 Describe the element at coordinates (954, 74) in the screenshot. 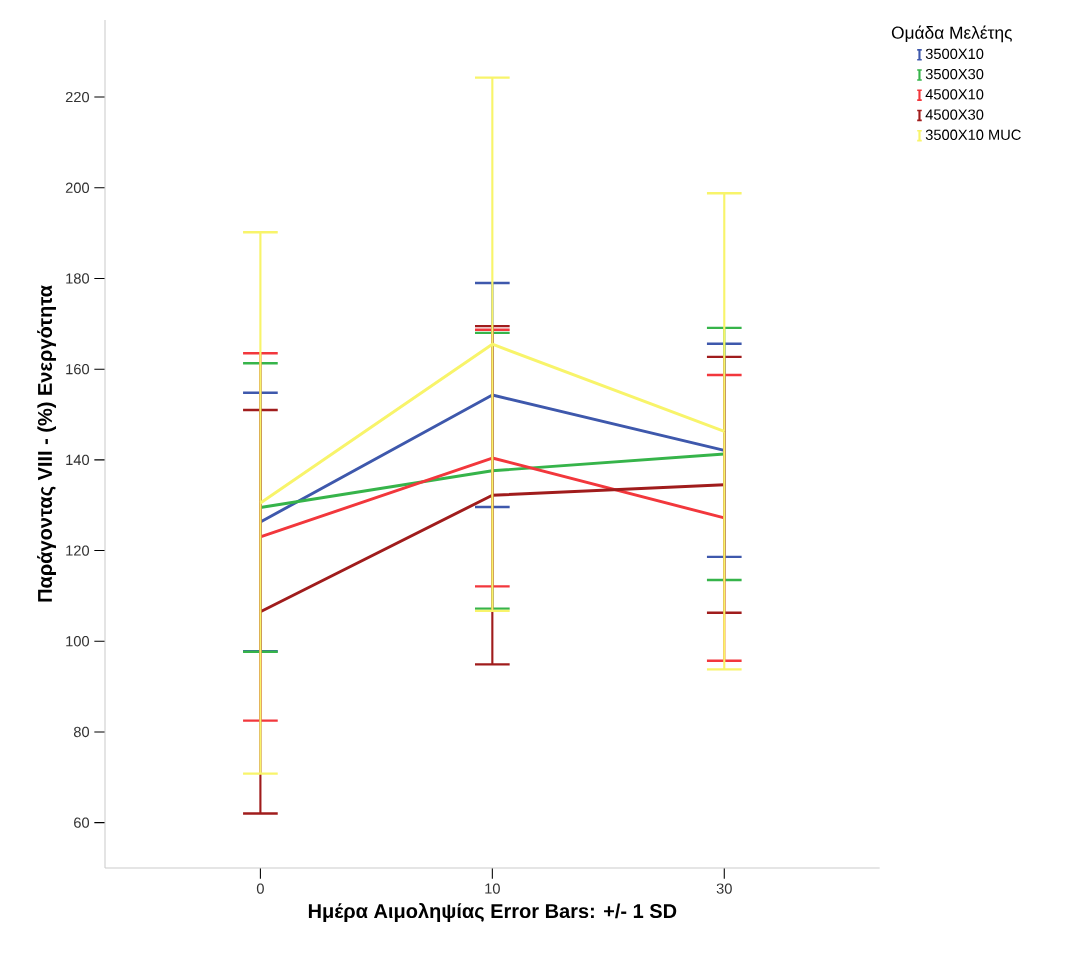

I see `legend-label: 3500X30` at that location.